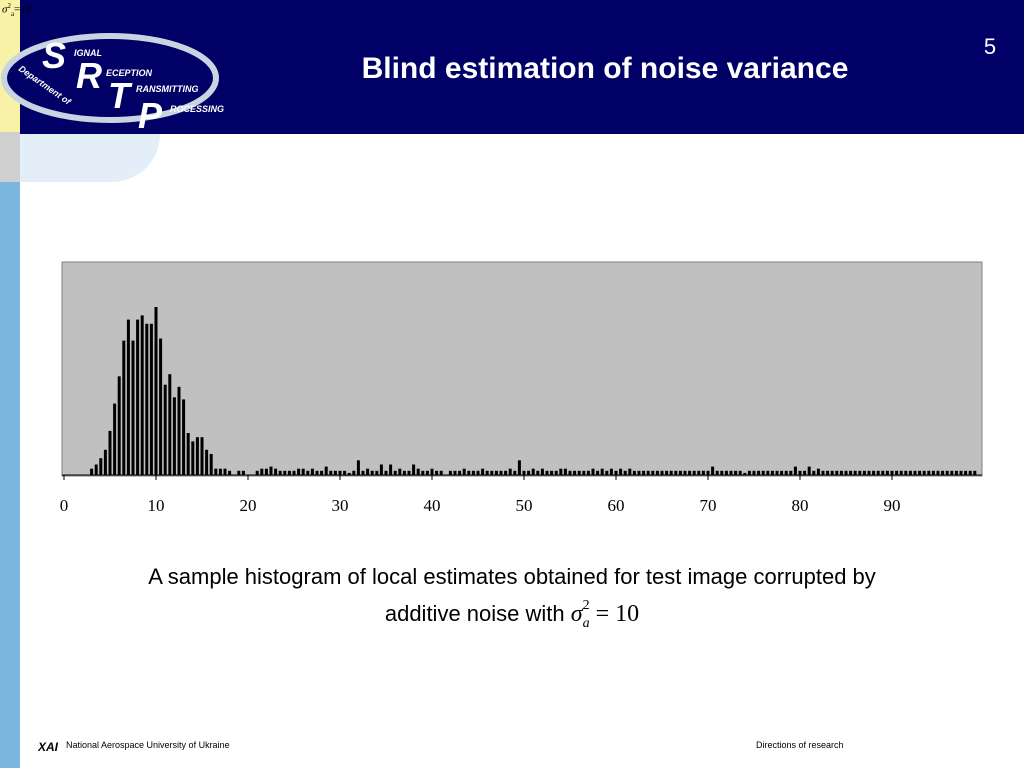  What do you see at coordinates (129, 73) in the screenshot?
I see `logo-word-reception: ECEPTION` at bounding box center [129, 73].